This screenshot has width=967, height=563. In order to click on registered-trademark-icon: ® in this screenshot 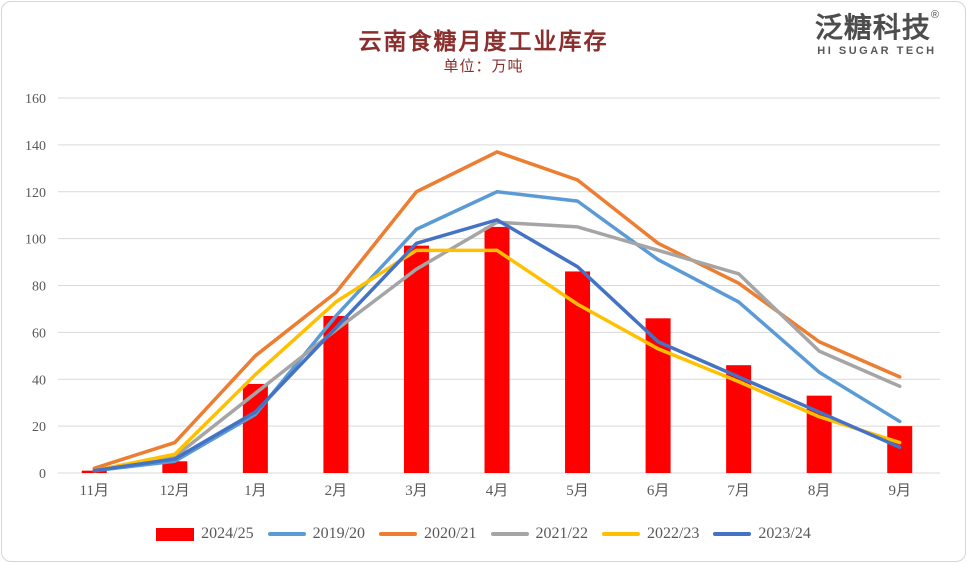, I will do `click(934, 15)`.